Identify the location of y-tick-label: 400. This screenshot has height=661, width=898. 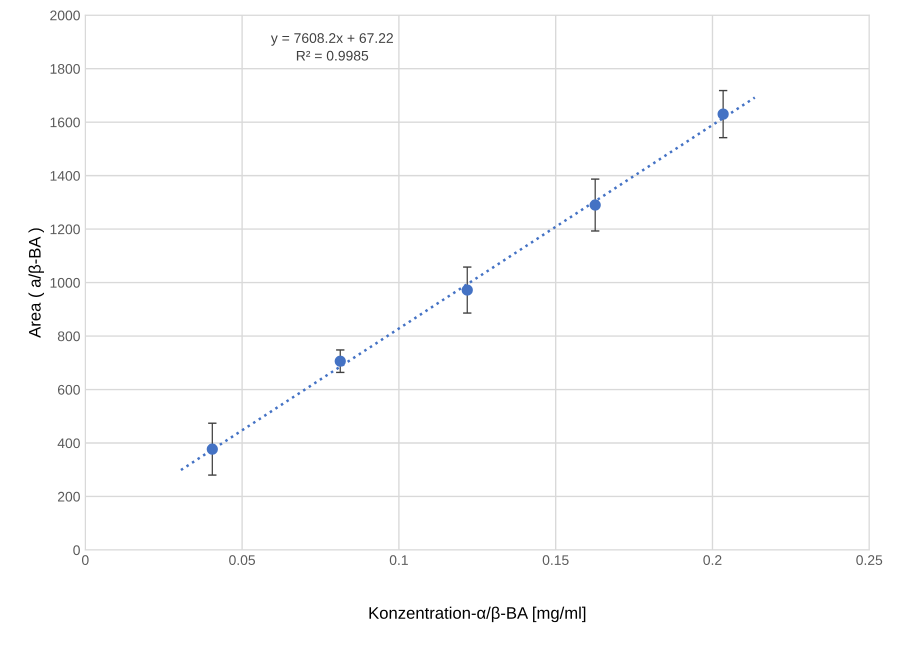
(69, 443).